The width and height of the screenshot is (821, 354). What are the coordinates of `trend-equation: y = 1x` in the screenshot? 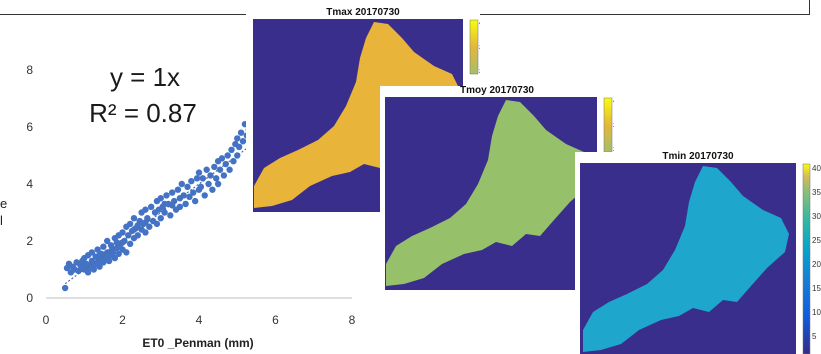 It's located at (145, 77).